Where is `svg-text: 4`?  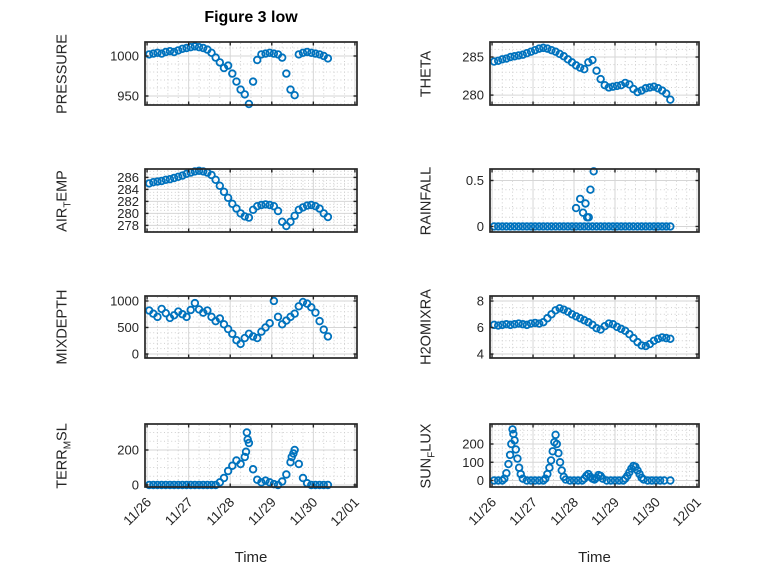 svg-text: 4 is located at coordinates (480, 354).